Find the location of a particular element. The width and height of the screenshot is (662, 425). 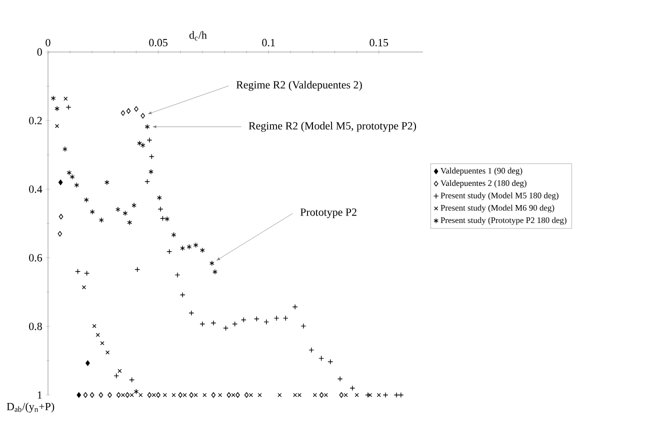

y-tick-label: 0.4 is located at coordinates (35, 189).